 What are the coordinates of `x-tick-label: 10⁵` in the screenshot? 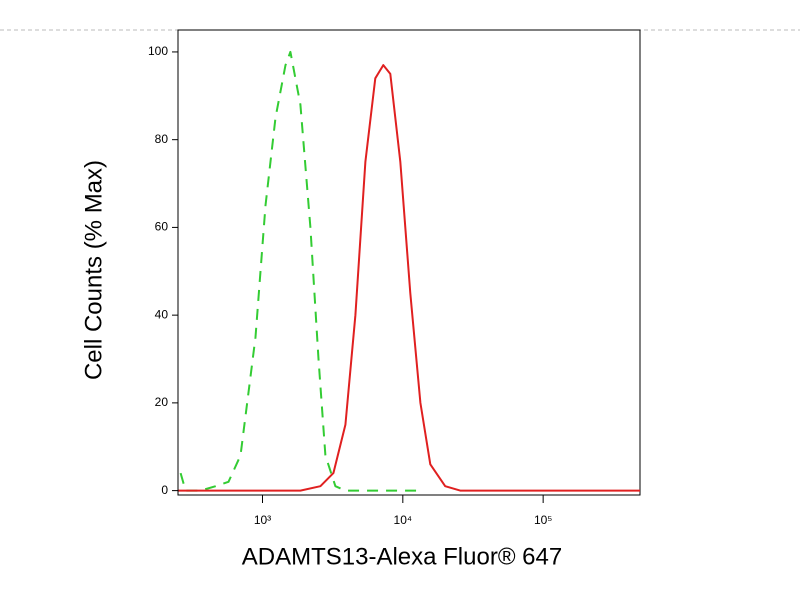 It's located at (543, 520).